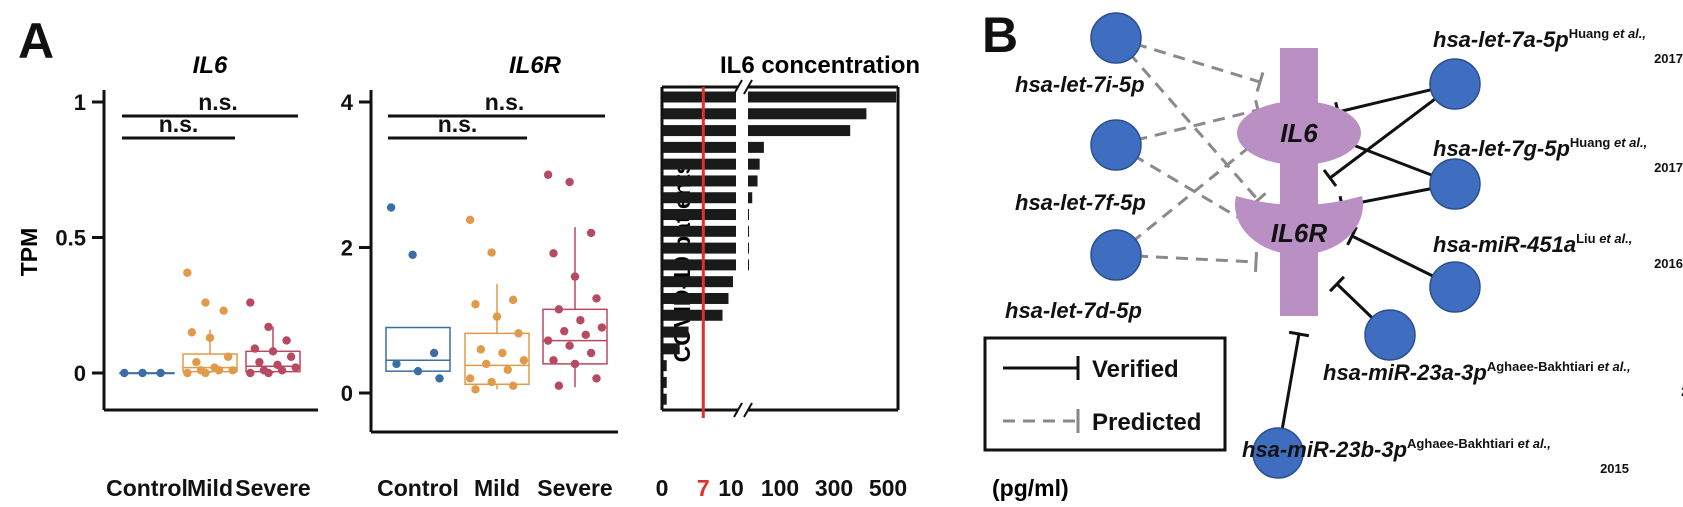 This screenshot has height=507, width=1683. Describe the element at coordinates (497, 359) in the screenshot. I see `box` at that location.